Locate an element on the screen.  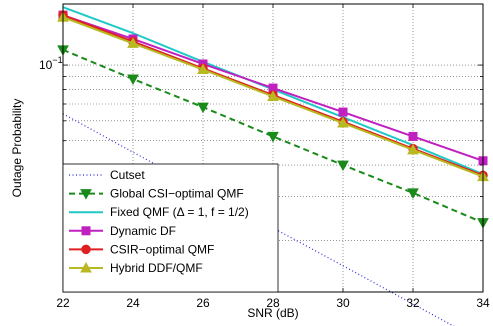
legend-label: Global CSI−optimal QMF is located at coordinates (177, 194).